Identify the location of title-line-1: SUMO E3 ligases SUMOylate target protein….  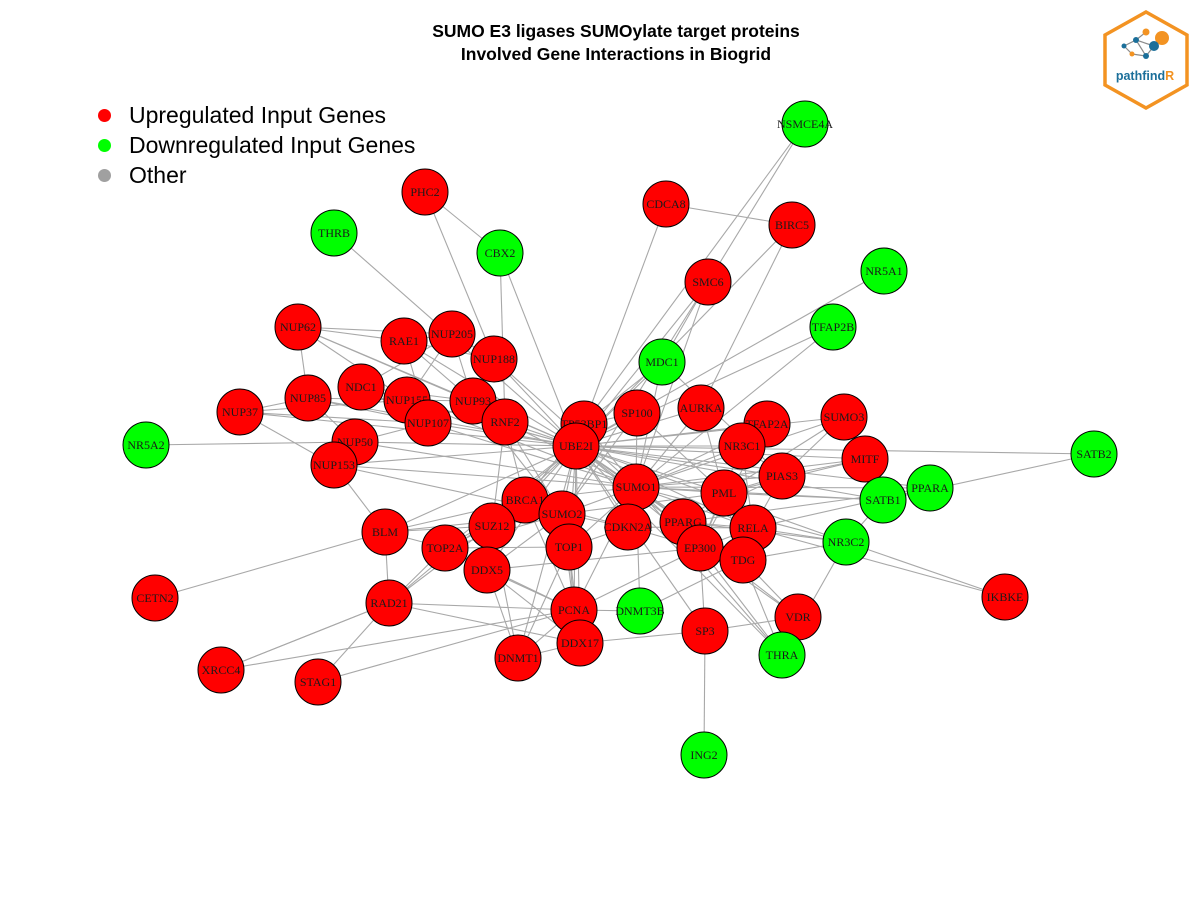
(616, 31).